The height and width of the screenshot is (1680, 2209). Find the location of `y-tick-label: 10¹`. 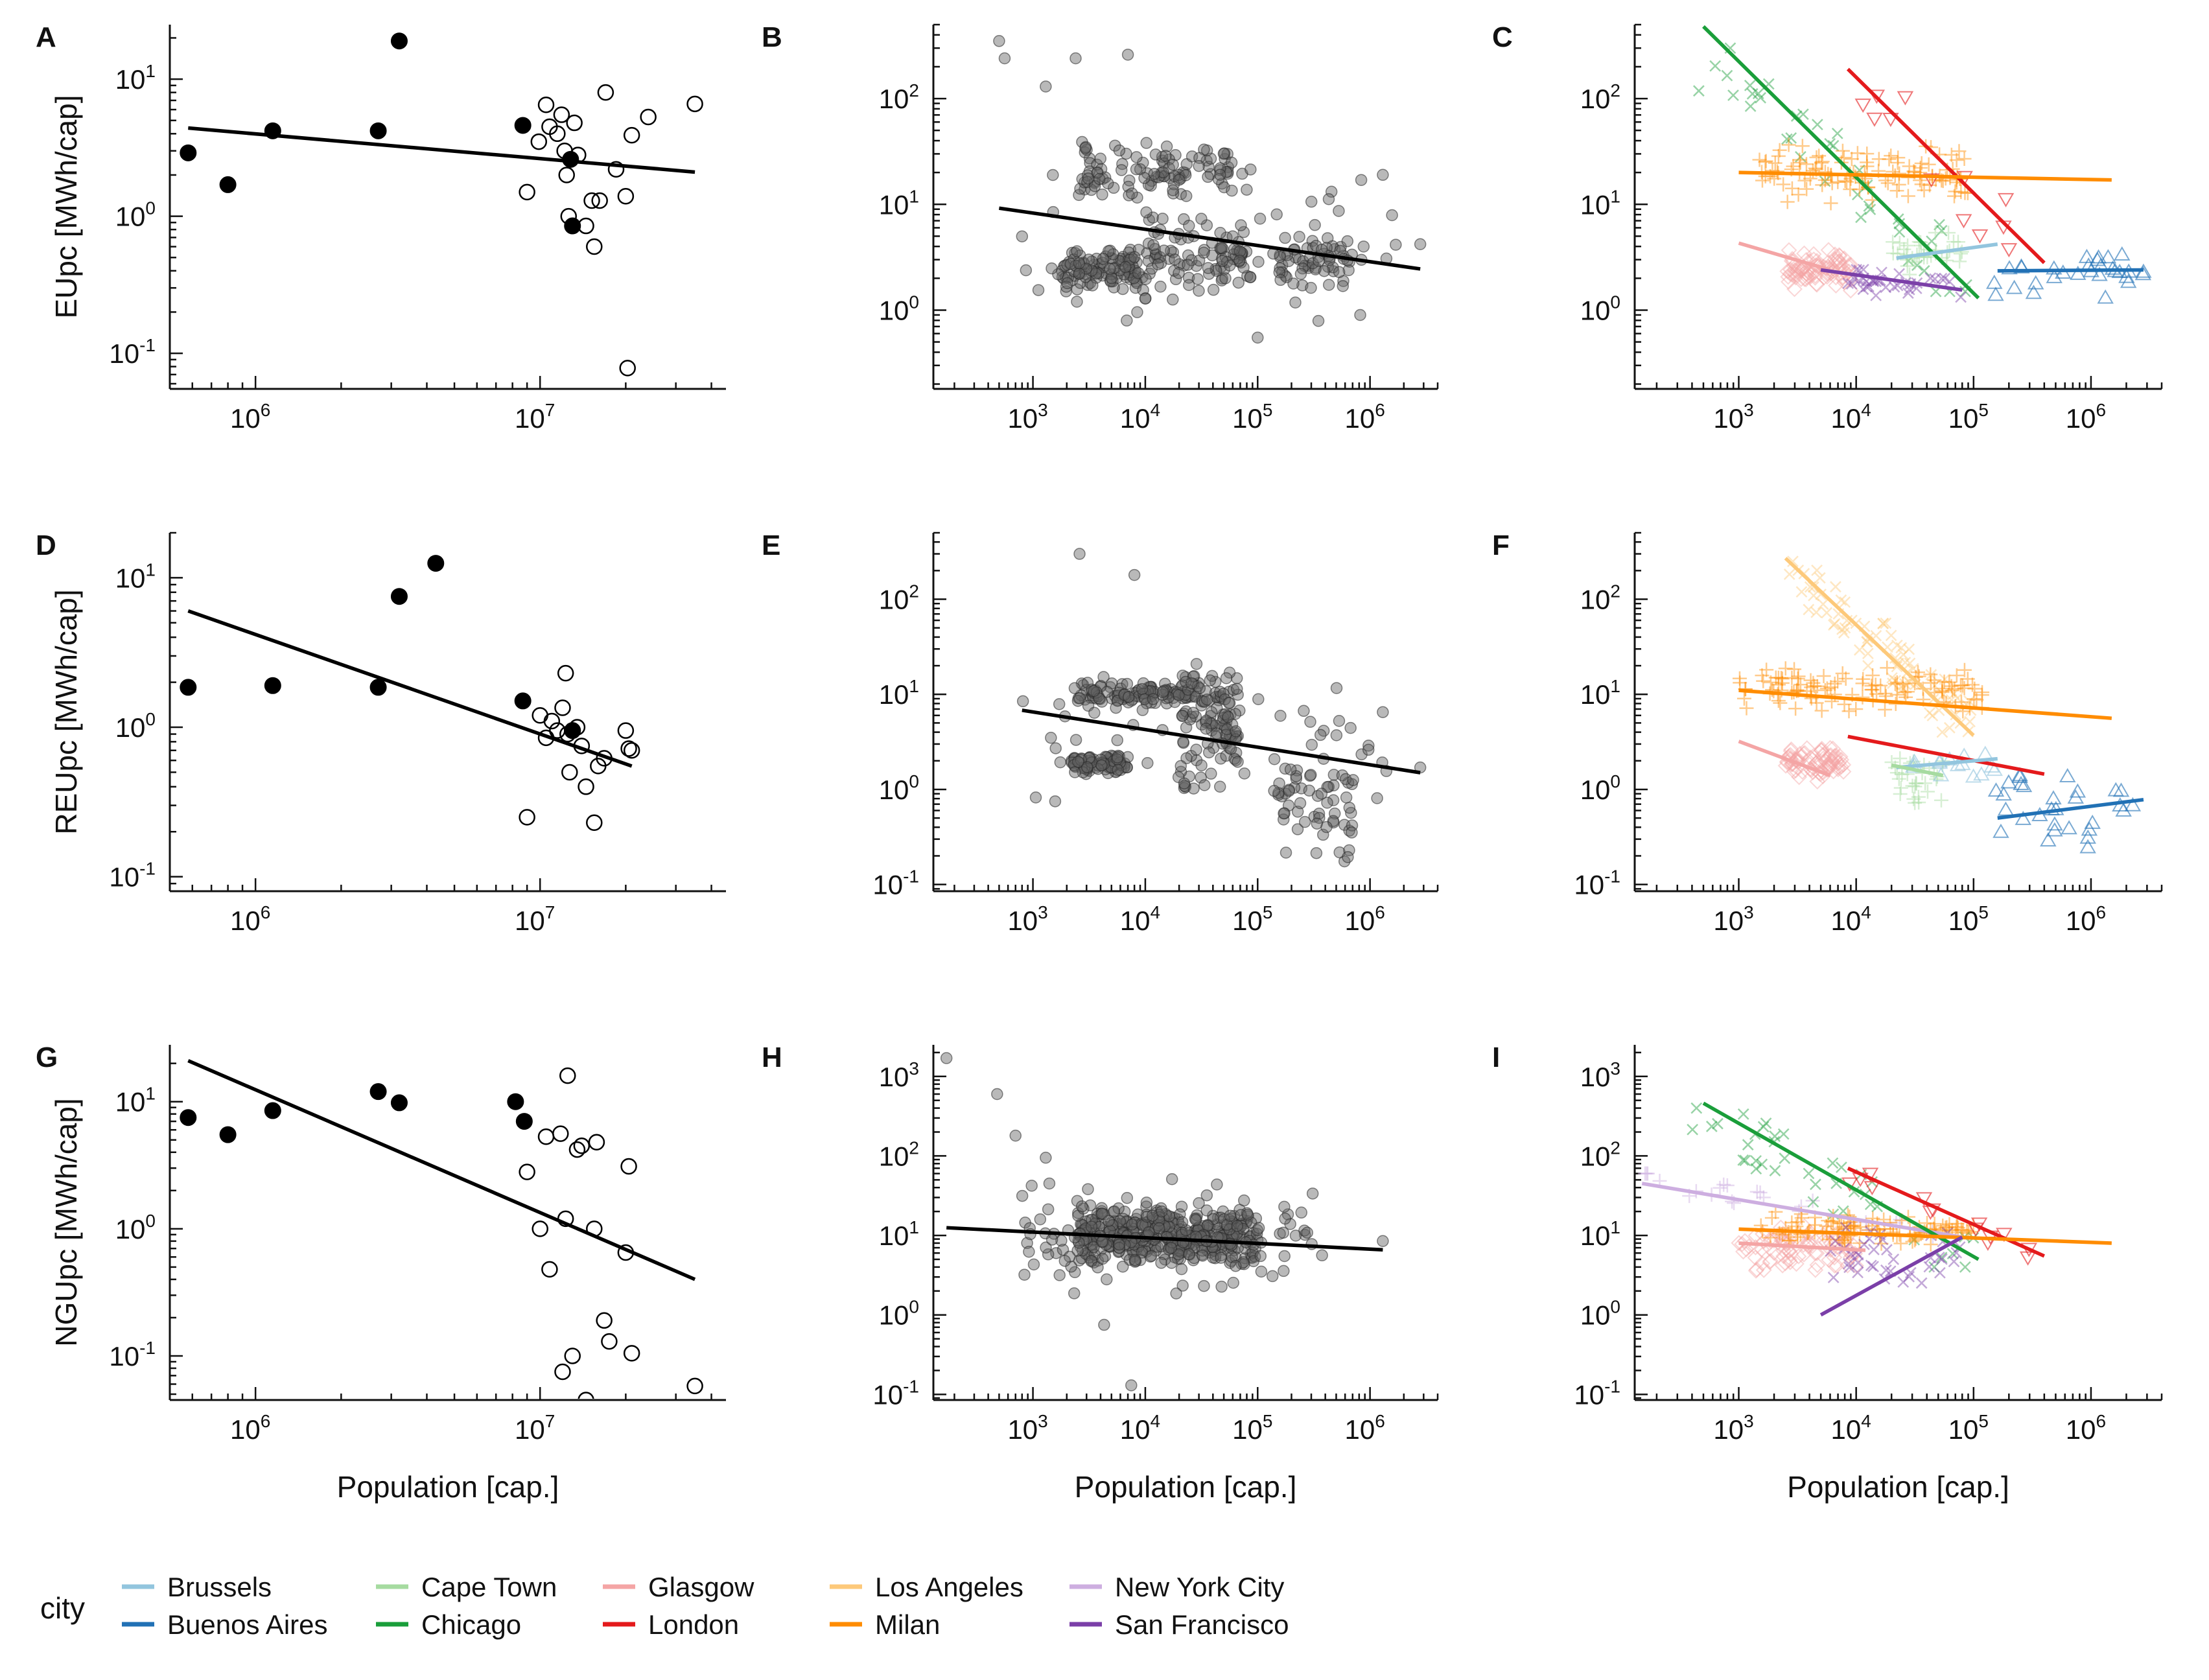

y-tick-label: 10¹ is located at coordinates (135, 1100).